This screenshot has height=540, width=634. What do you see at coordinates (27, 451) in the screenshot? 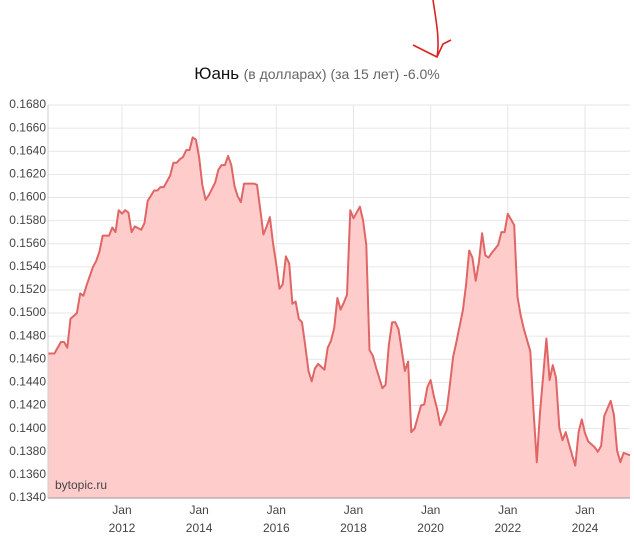
I see `y-tick-label: 0.1380` at bounding box center [27, 451].